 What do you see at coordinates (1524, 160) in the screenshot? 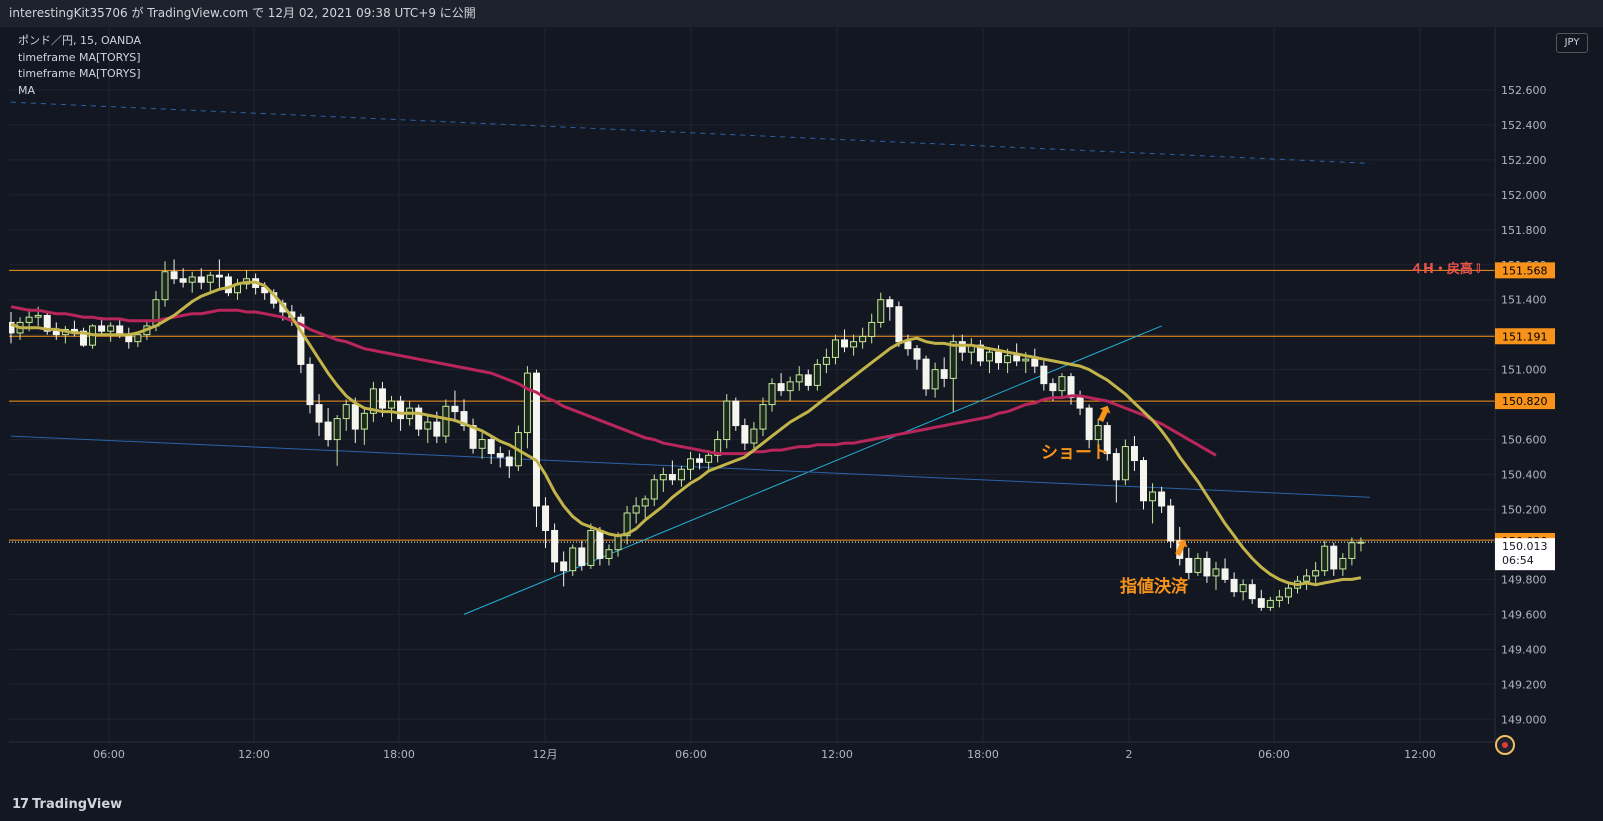
I see `price-tick-label: 152.200` at bounding box center [1524, 160].